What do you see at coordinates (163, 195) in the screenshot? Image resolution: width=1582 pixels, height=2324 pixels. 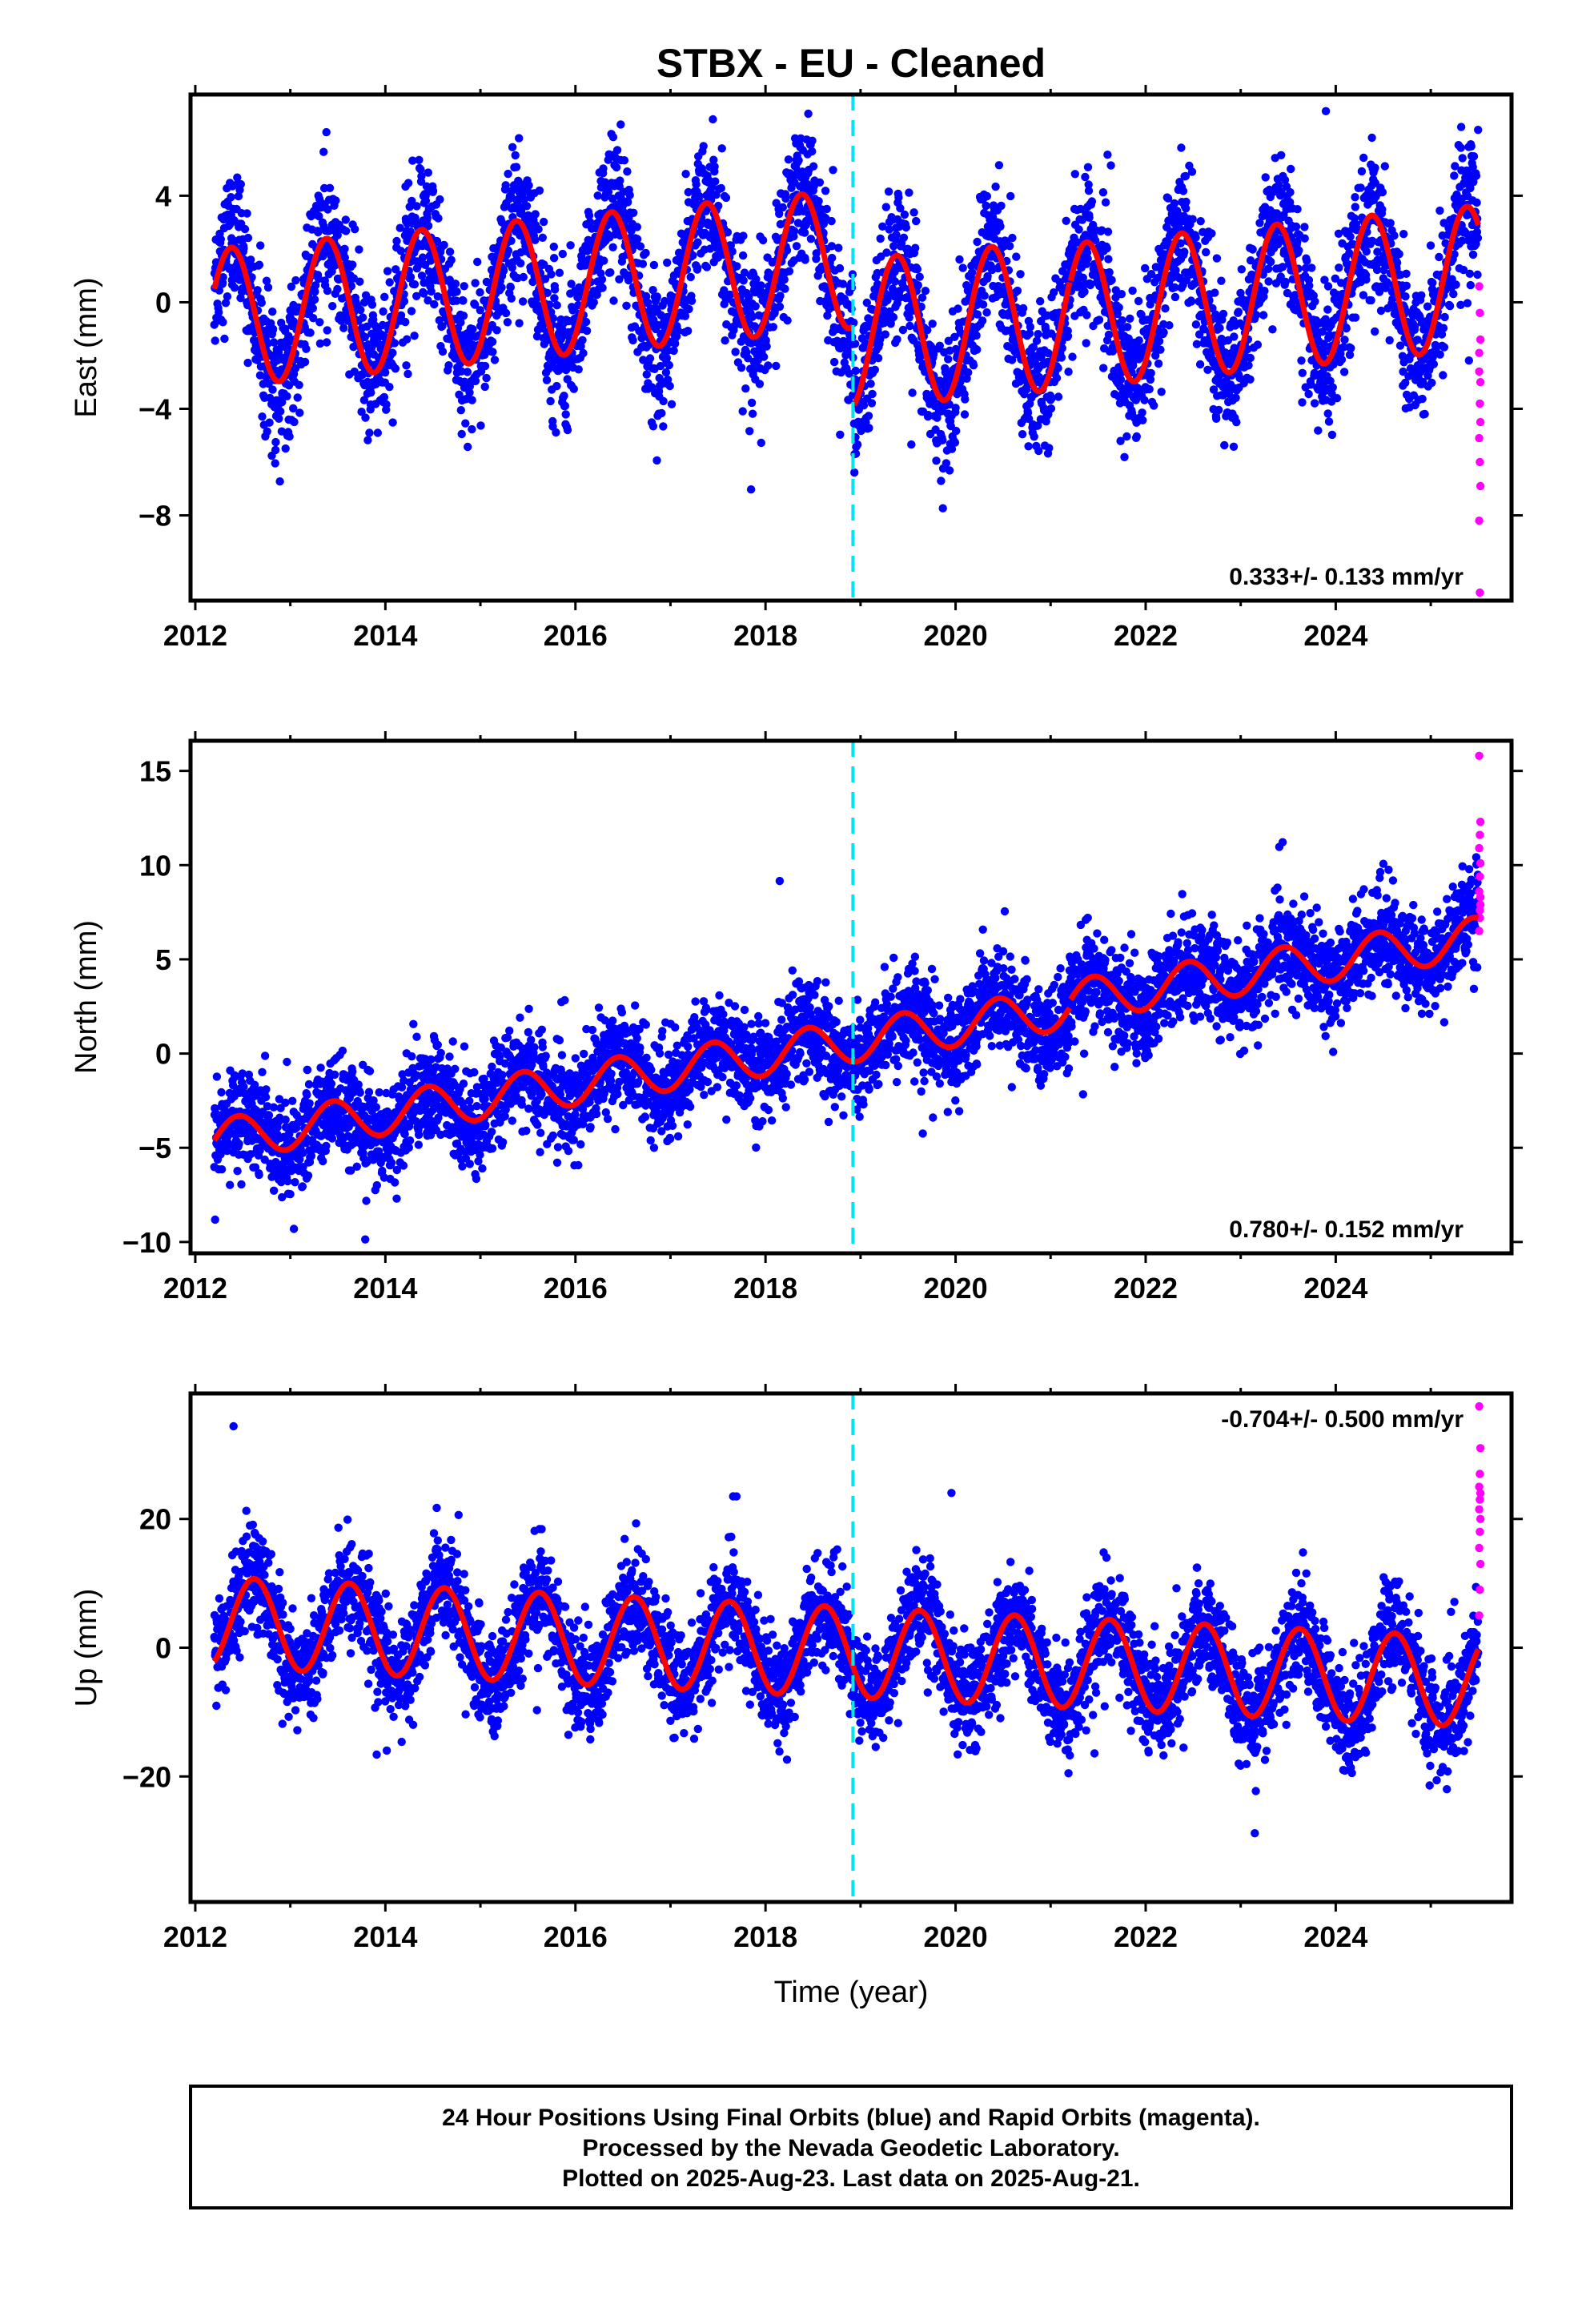 I see `y-tick-label: 4` at bounding box center [163, 195].